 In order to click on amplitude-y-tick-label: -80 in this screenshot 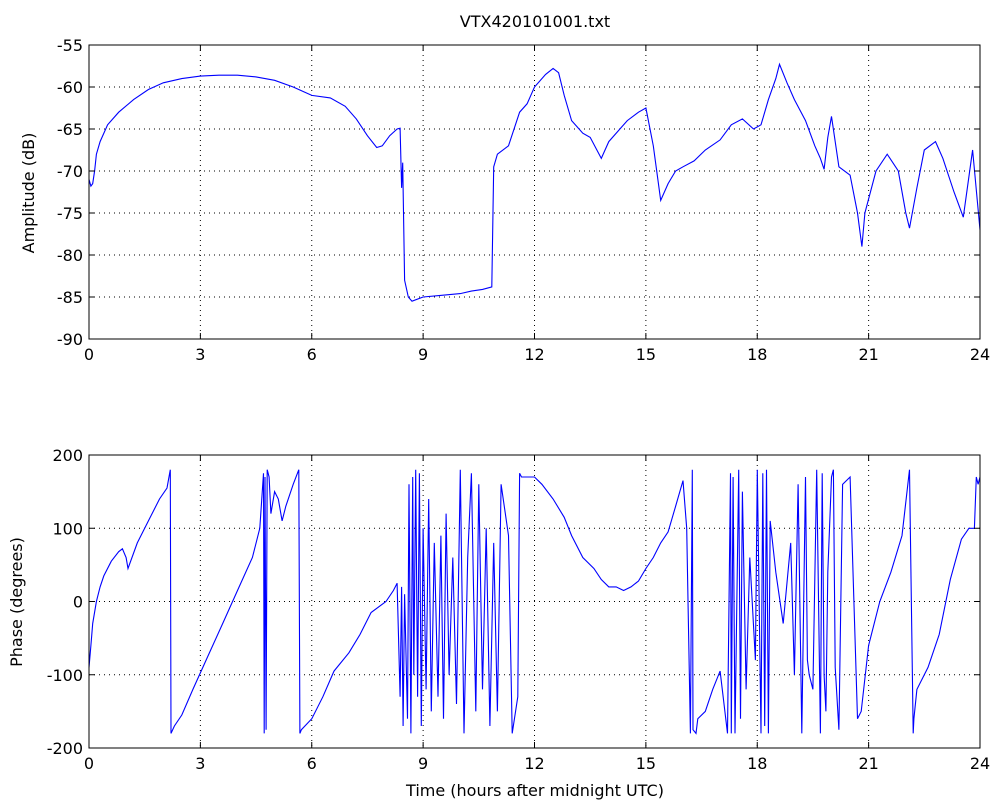, I will do `click(70, 255)`.